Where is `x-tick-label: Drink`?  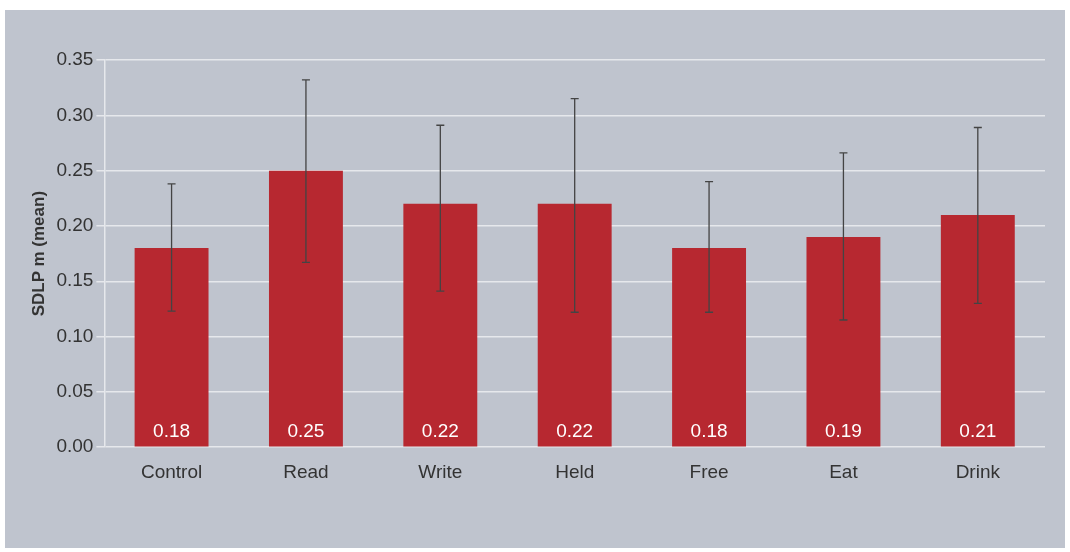 x-tick-label: Drink is located at coordinates (978, 471).